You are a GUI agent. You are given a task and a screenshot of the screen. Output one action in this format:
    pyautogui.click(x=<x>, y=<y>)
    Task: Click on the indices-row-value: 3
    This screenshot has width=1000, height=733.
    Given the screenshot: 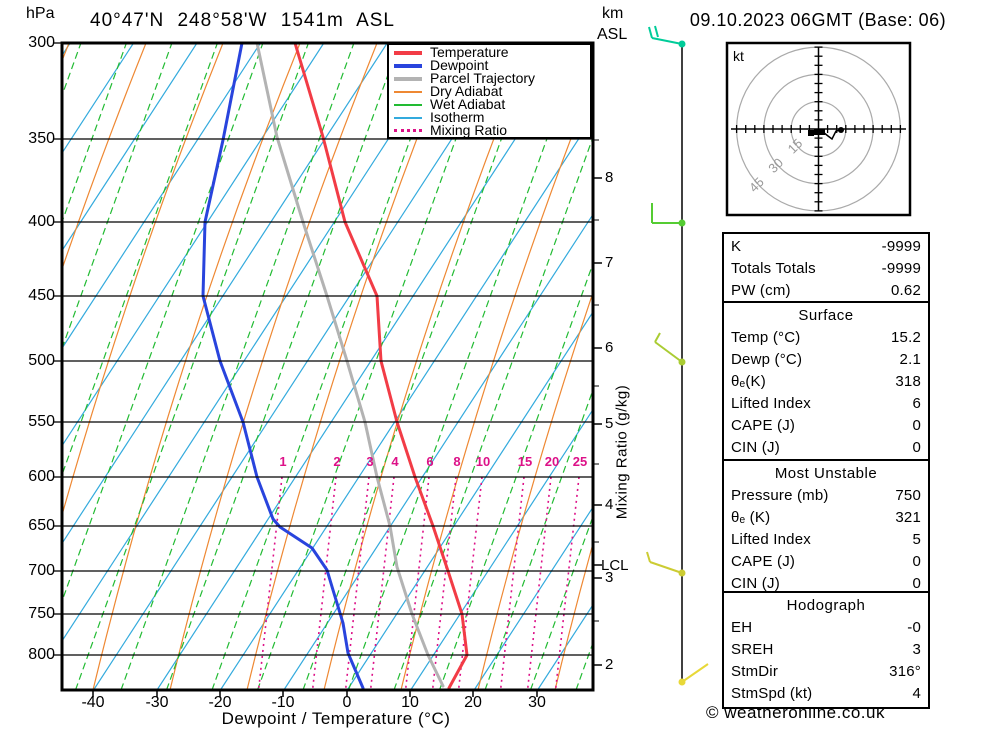 What is the action you would take?
    pyautogui.click(x=916, y=649)
    